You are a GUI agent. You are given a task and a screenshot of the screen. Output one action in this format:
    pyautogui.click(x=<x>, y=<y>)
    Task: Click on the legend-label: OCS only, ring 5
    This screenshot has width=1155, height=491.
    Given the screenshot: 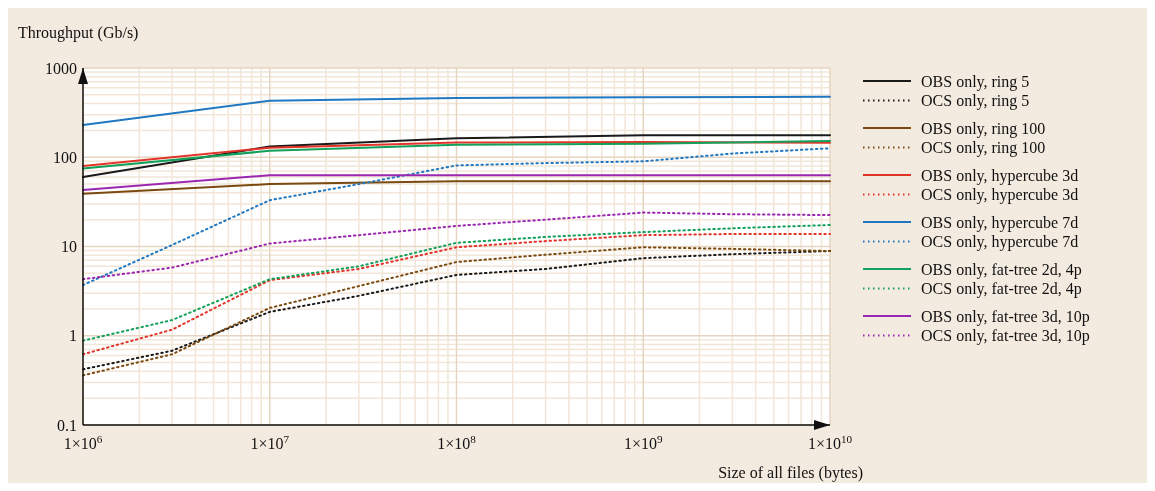 What is the action you would take?
    pyautogui.click(x=975, y=101)
    